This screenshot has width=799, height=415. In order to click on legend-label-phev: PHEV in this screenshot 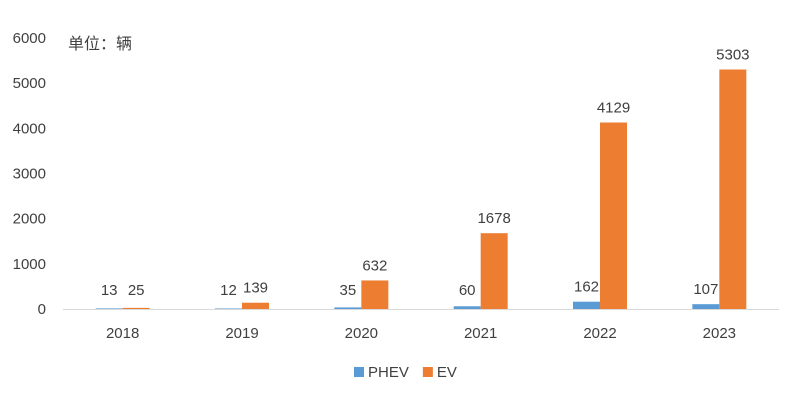, I will do `click(388, 372)`.